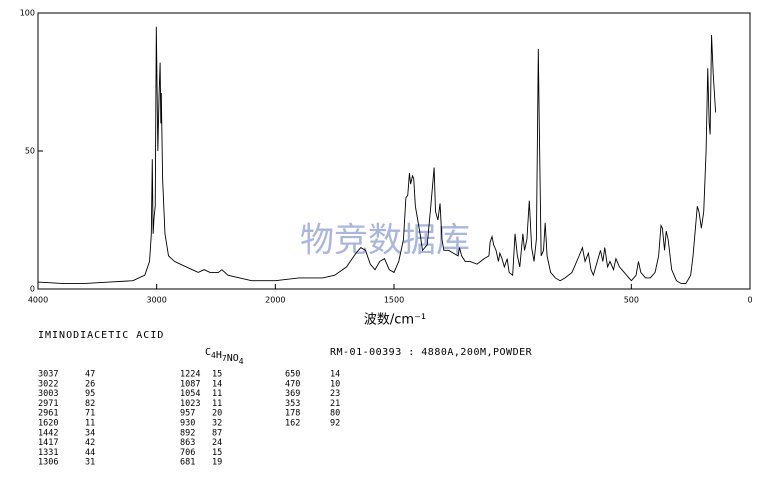 Image resolution: width=765 pixels, height=483 pixels. I want to click on formula-element: NO, so click(233, 358).